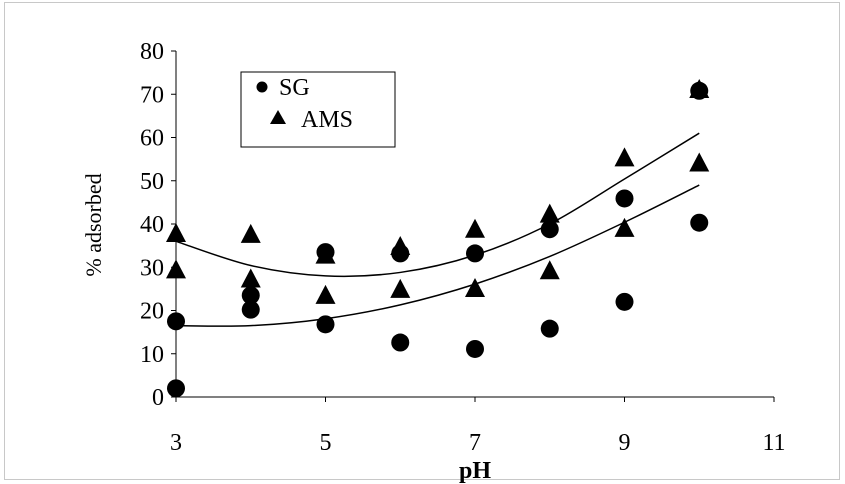 The image size is (845, 484). Describe the element at coordinates (278, 117) in the screenshot. I see `legend-marker-ams` at that location.